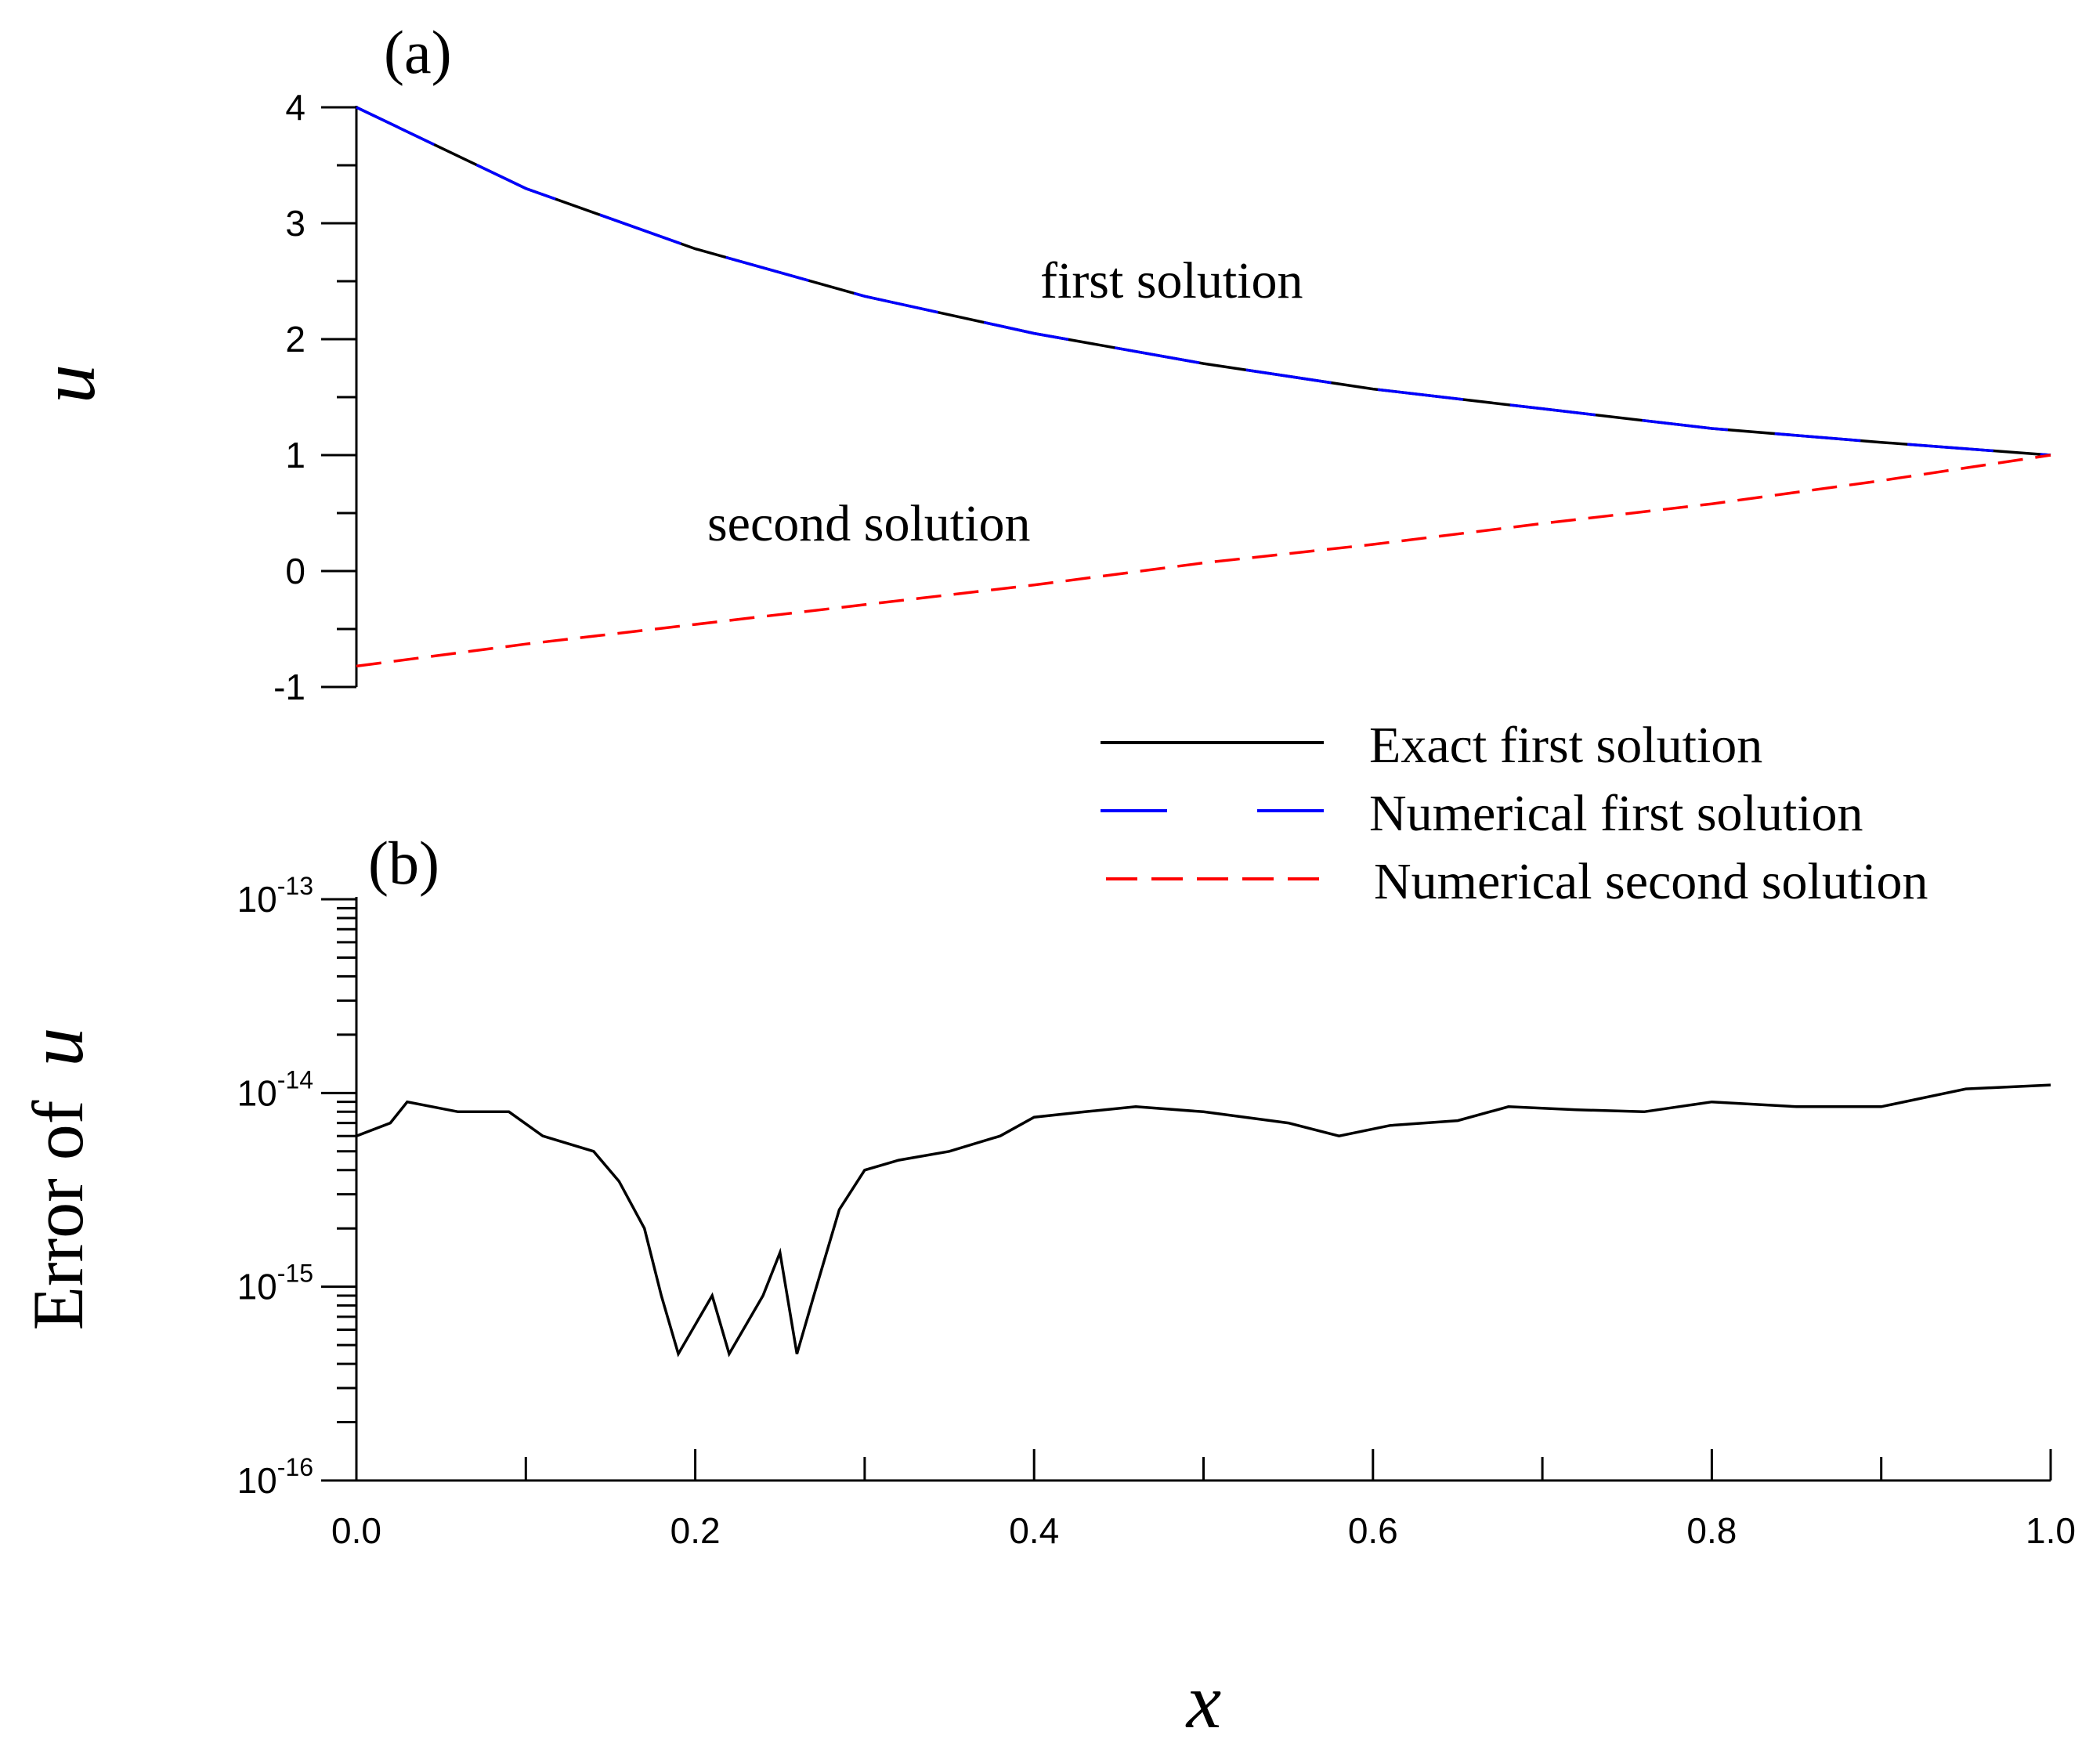  Describe the element at coordinates (418, 52) in the screenshot. I see `panel-a-label: (a)` at that location.